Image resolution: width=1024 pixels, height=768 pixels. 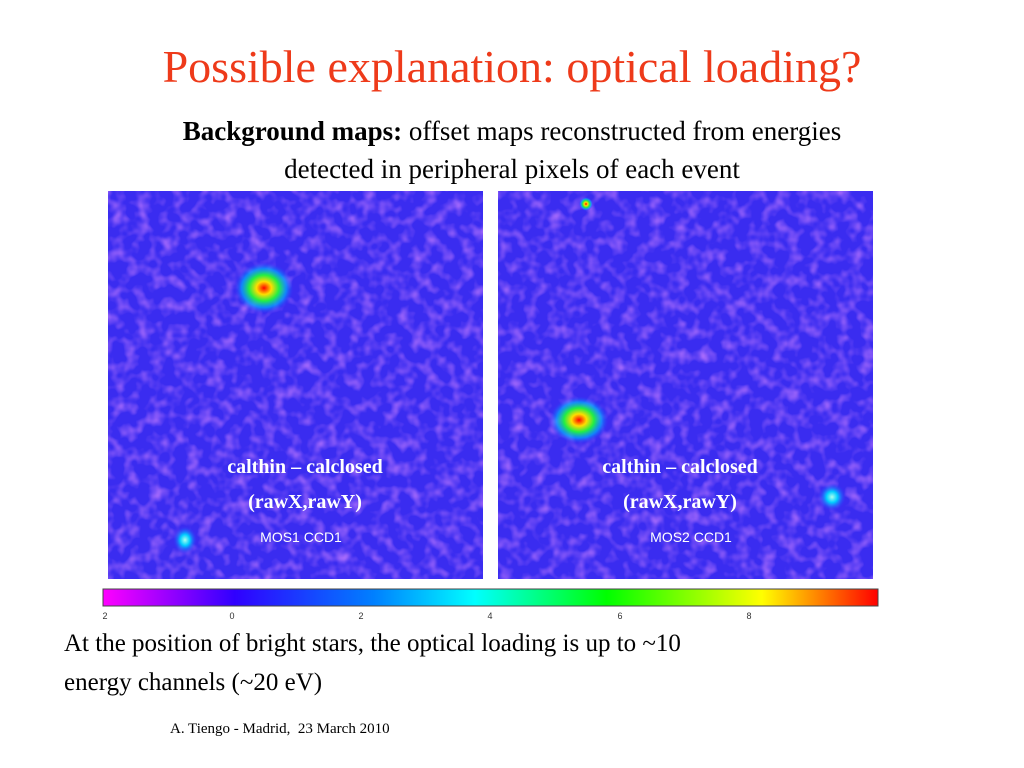 What do you see at coordinates (691, 537) in the screenshot?
I see `detector-label: MOS2 CCD1` at bounding box center [691, 537].